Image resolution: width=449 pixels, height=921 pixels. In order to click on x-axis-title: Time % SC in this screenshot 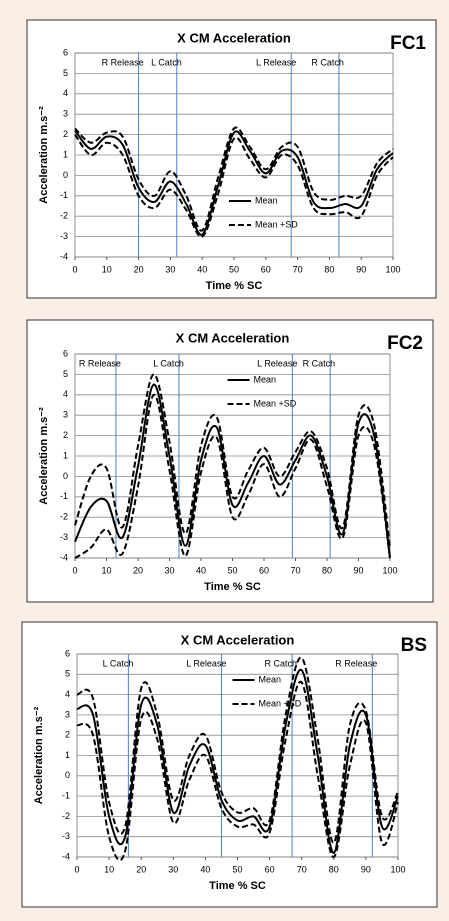, I will do `click(232, 587)`.